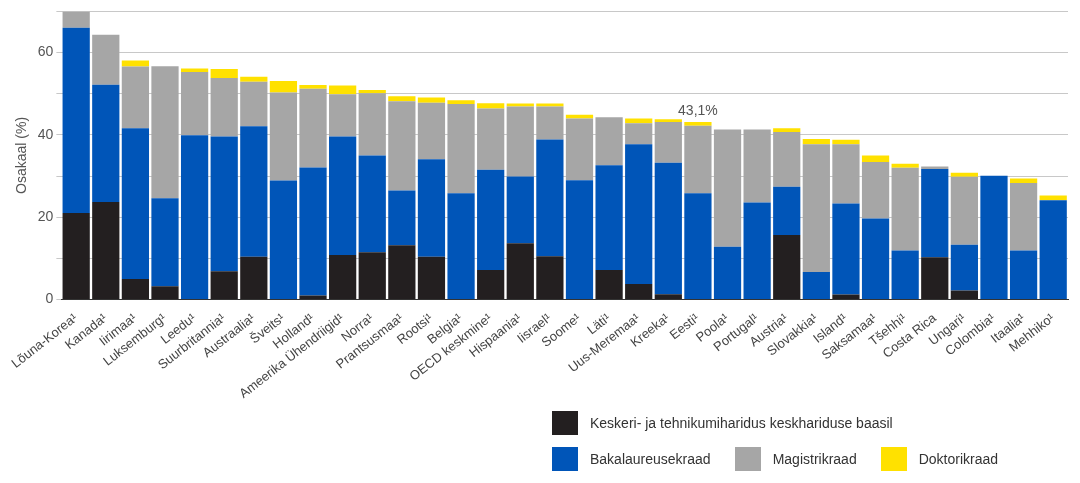 The width and height of the screenshot is (1080, 483). Describe the element at coordinates (814, 459) in the screenshot. I see `legend-label: Magistrikraad` at that location.